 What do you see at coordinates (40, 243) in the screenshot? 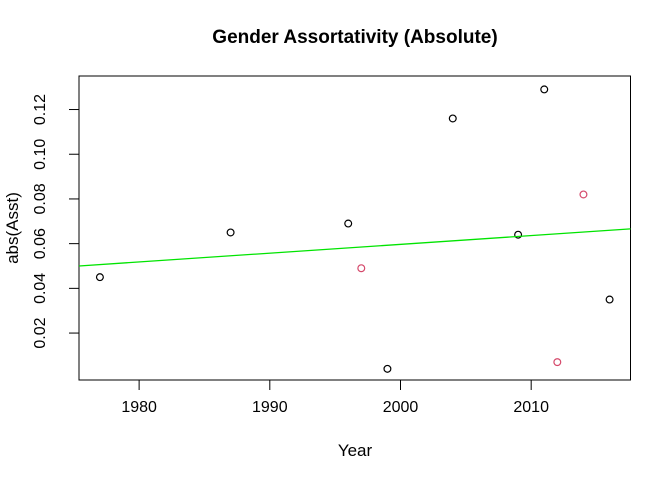
I see `y-axis-tick-label: 0.06` at bounding box center [40, 243].